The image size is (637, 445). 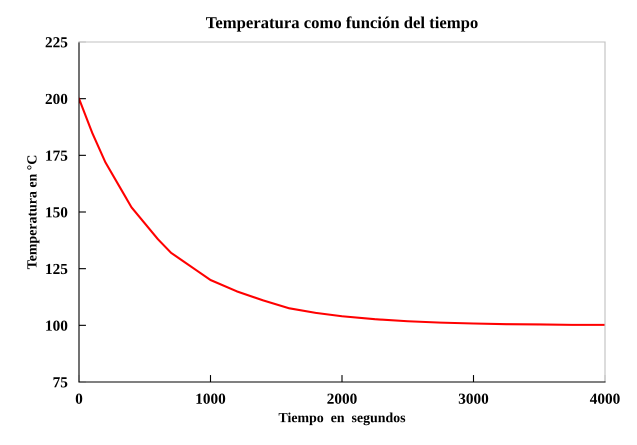 I want to click on chart-title: Temperatura como función del tiempo, so click(x=342, y=24).